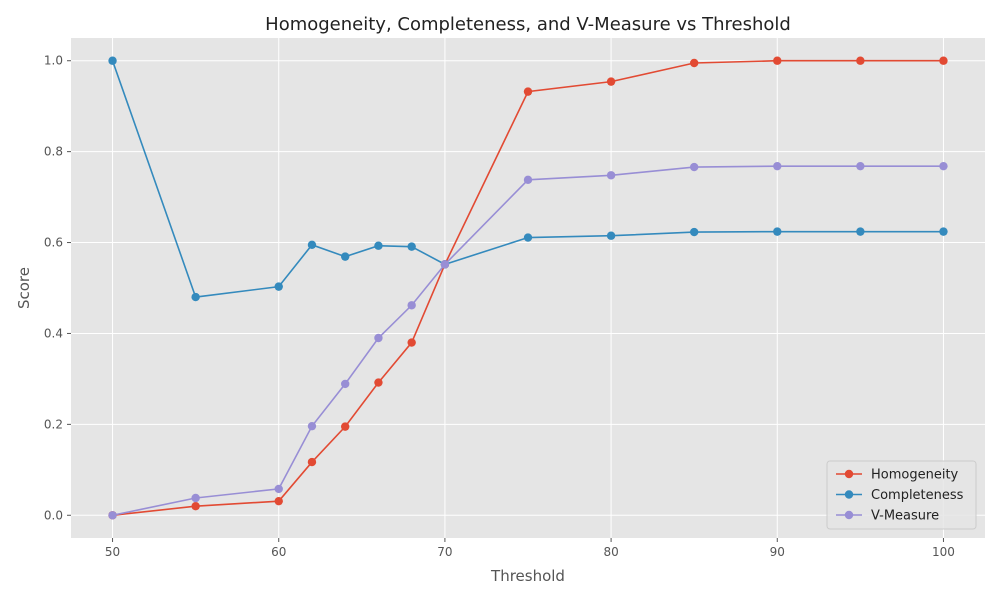  Describe the element at coordinates (112, 552) in the screenshot. I see `x-tick-label: 50` at that location.